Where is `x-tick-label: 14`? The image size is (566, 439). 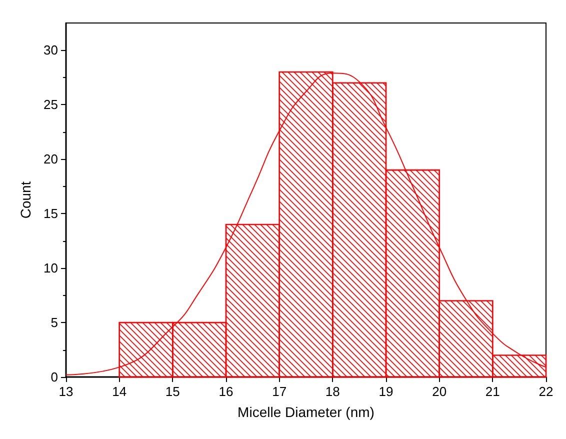 x-tick-label: 14 is located at coordinates (119, 391).